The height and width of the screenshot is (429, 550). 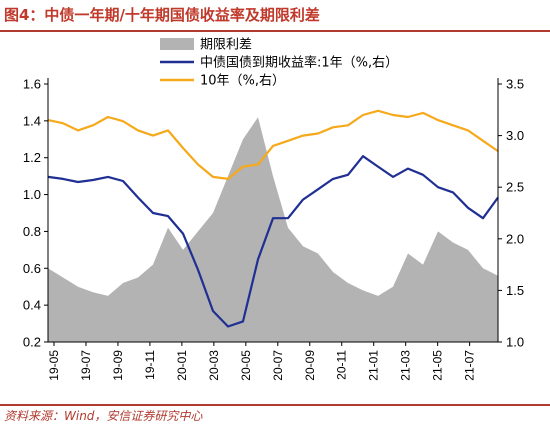 What do you see at coordinates (32, 305) in the screenshot?
I see `left-tick-label: 0.4` at bounding box center [32, 305].